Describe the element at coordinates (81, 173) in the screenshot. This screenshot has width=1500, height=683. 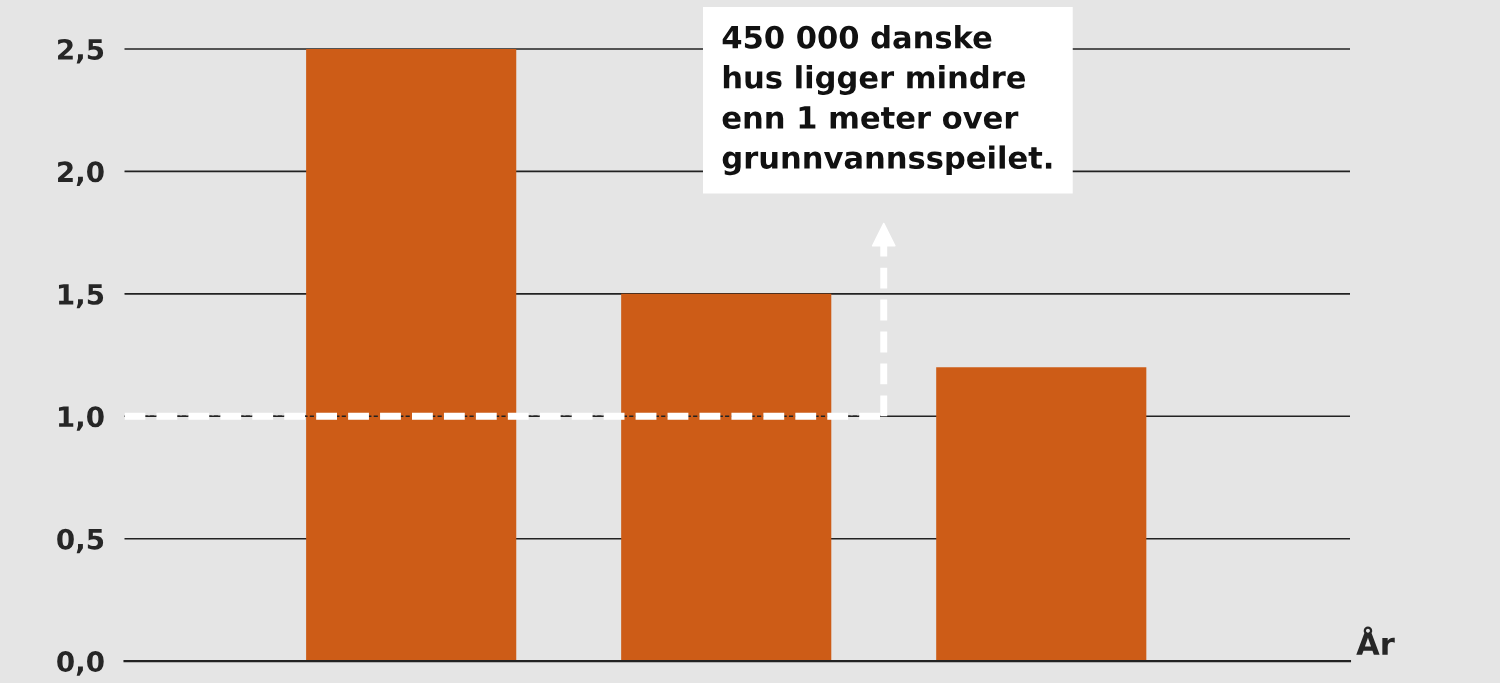
I see `y-tick-label: 2,0` at that location.